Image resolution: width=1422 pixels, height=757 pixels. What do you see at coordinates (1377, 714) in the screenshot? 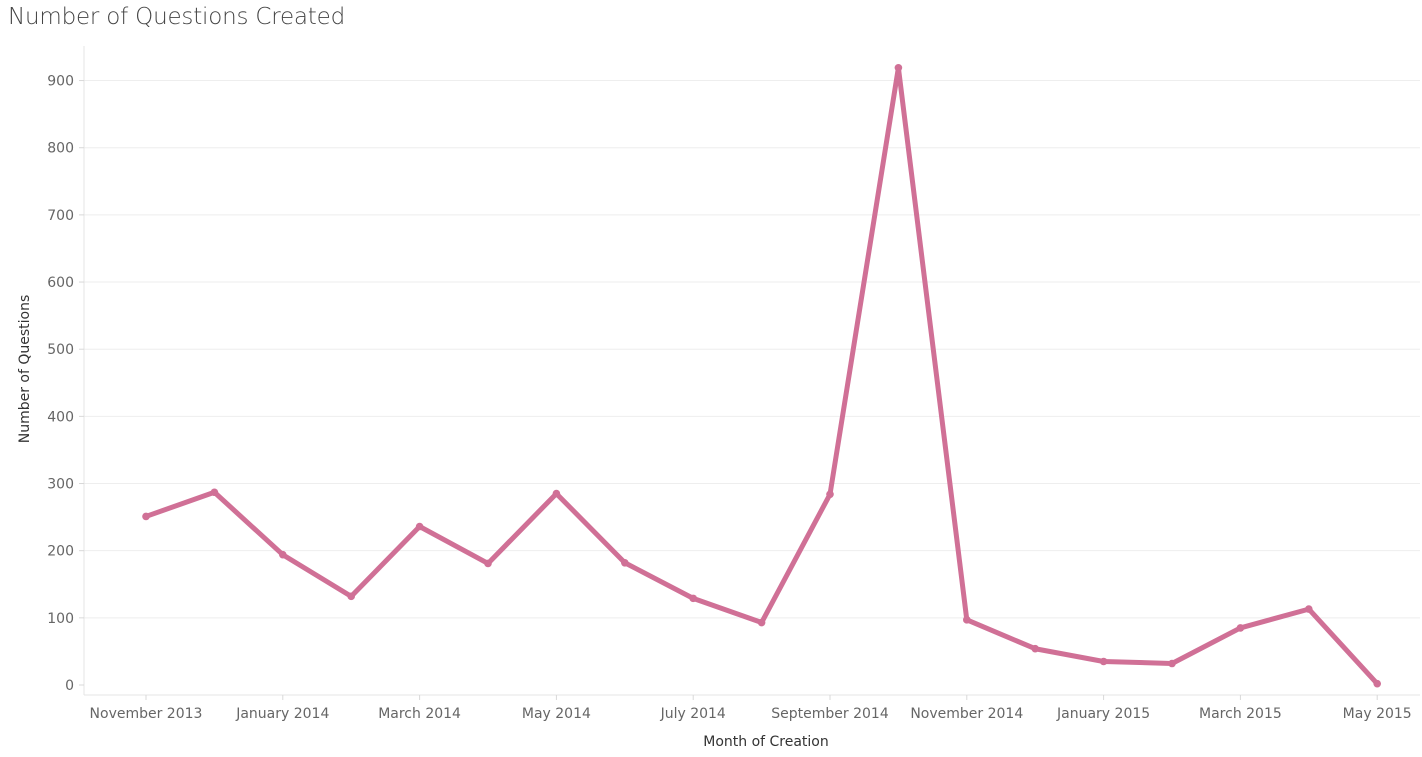
I see `x-tick-label: May 2015` at bounding box center [1377, 714].